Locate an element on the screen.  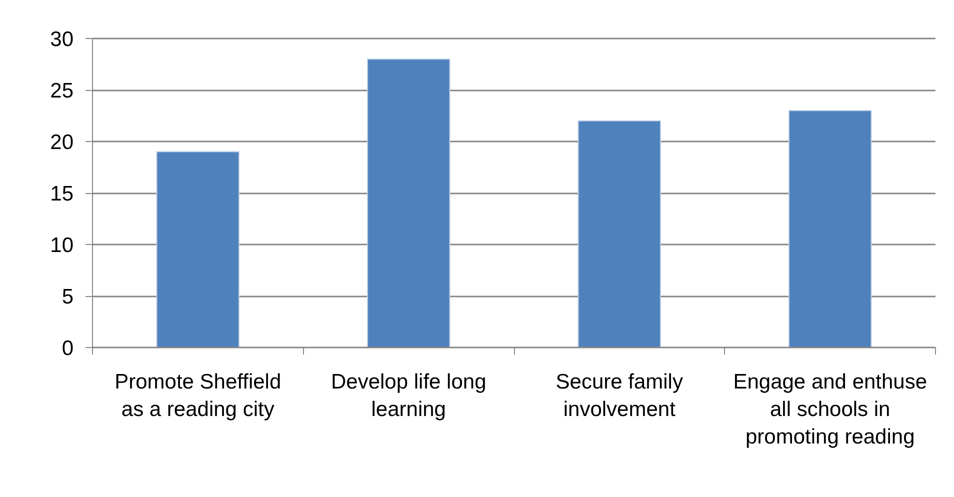
x-tick-label: Engage and enthuse all schools in promoting reading is located at coordinates (830, 409).